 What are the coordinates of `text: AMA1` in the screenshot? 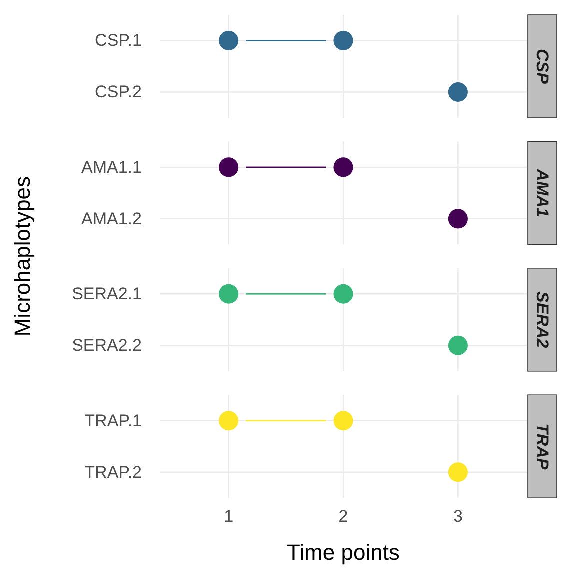 It's located at (542, 193).